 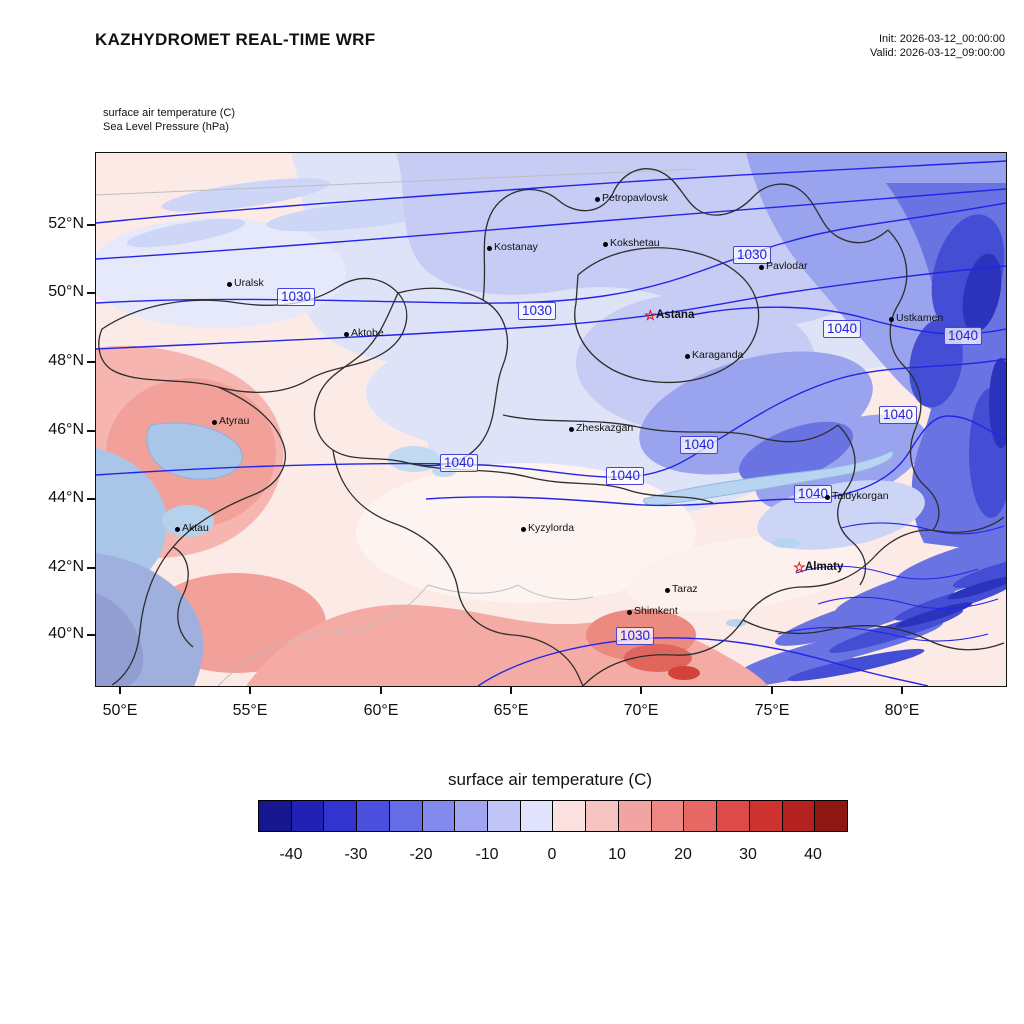 I want to click on y-axis-label: 46°N, so click(x=66, y=429).